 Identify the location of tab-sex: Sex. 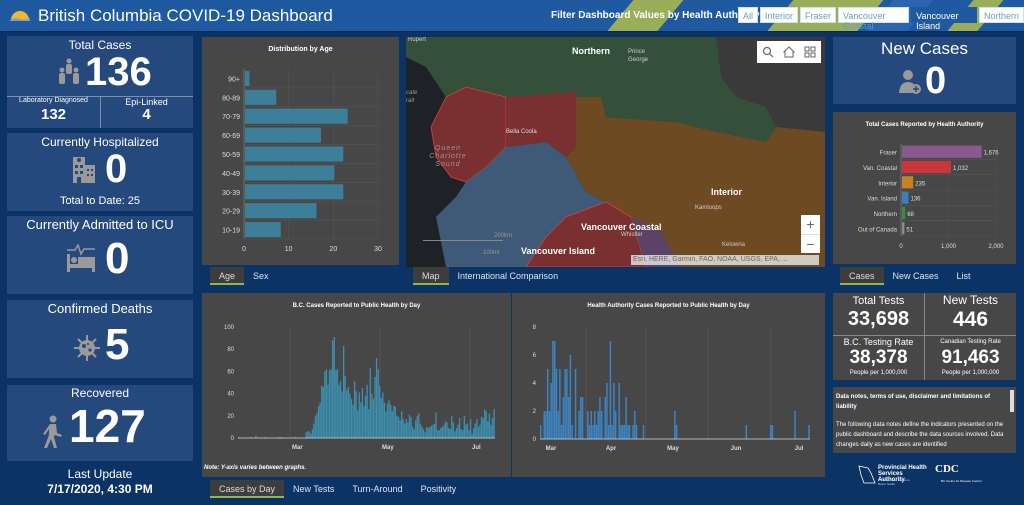
(261, 276).